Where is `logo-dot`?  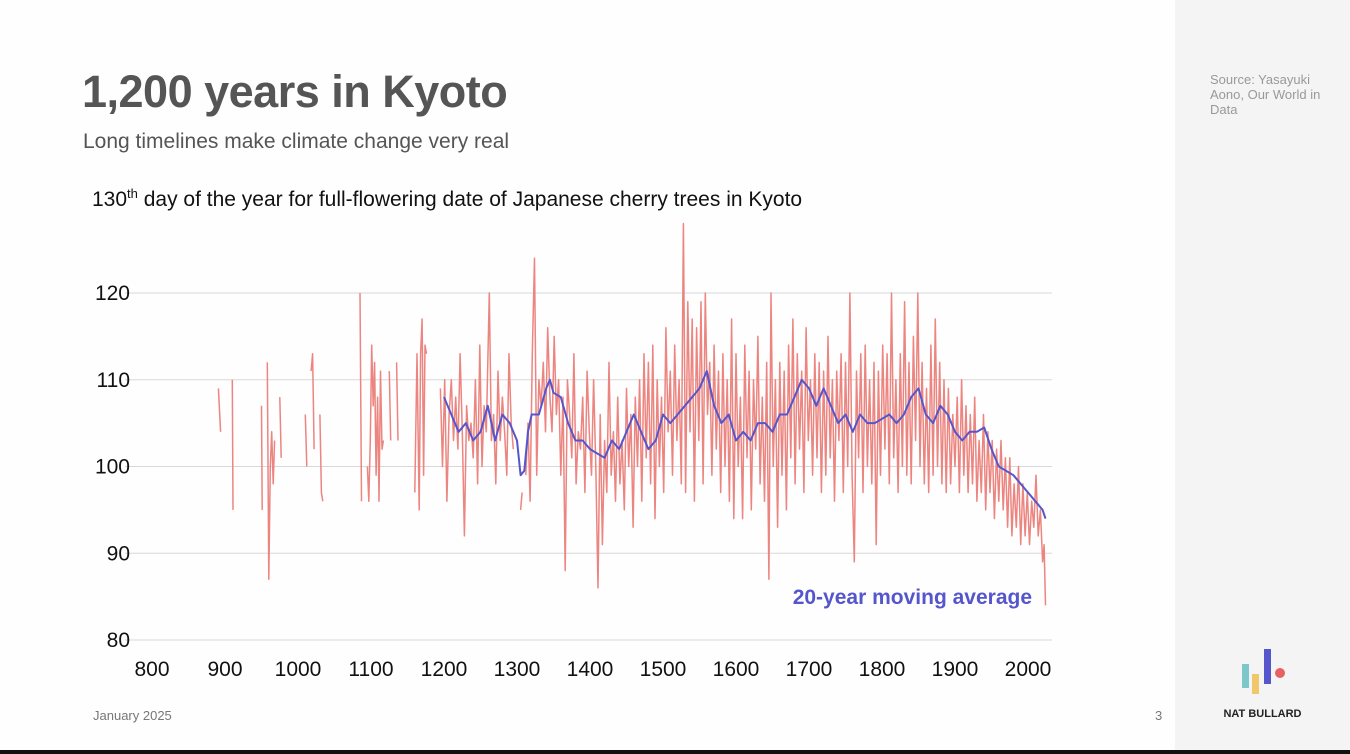 logo-dot is located at coordinates (1280, 673).